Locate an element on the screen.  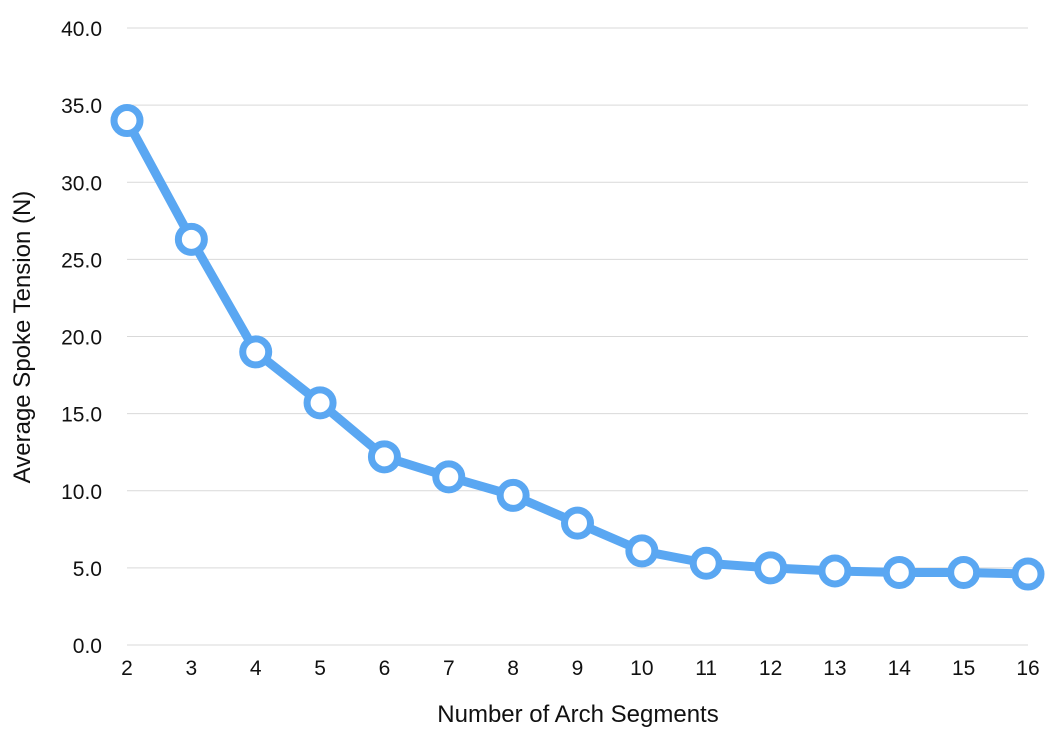
x-tick-label: 8 is located at coordinates (513, 668).